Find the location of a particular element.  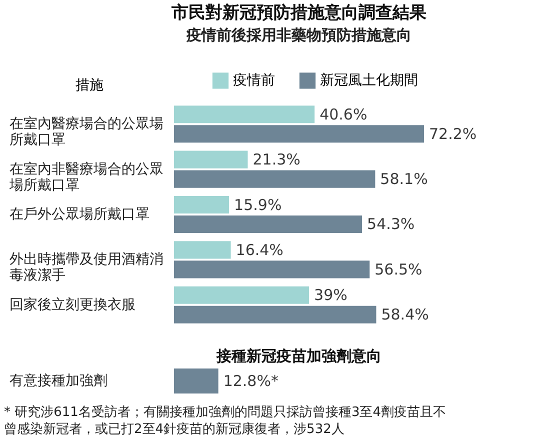

data-label: 54.3% is located at coordinates (391, 224).